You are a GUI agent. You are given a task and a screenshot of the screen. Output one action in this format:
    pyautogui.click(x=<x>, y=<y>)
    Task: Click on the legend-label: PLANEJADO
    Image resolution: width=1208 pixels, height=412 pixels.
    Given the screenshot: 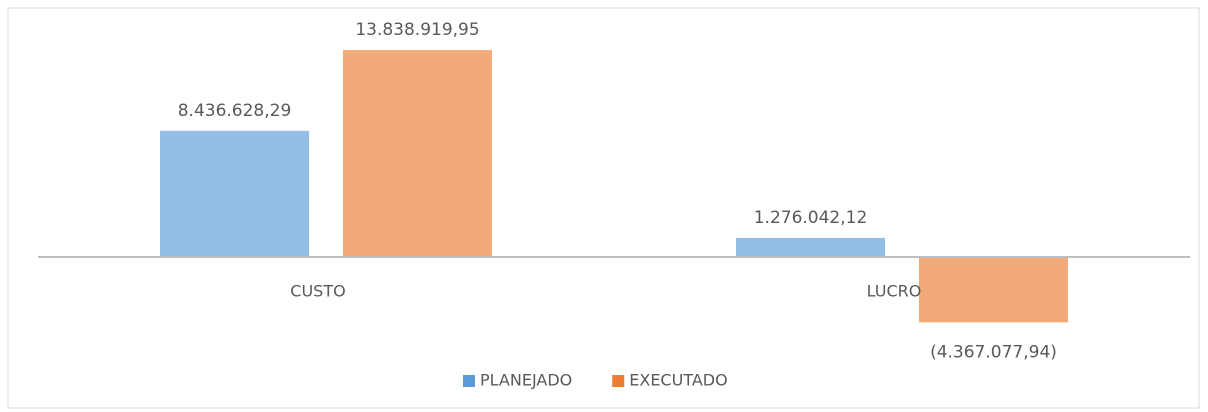 What is the action you would take?
    pyautogui.click(x=526, y=380)
    